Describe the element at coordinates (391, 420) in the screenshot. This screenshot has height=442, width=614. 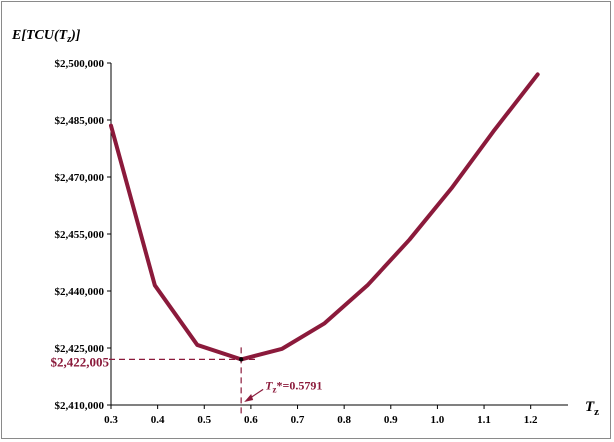
I see `x-tick-label: 0.9` at that location.